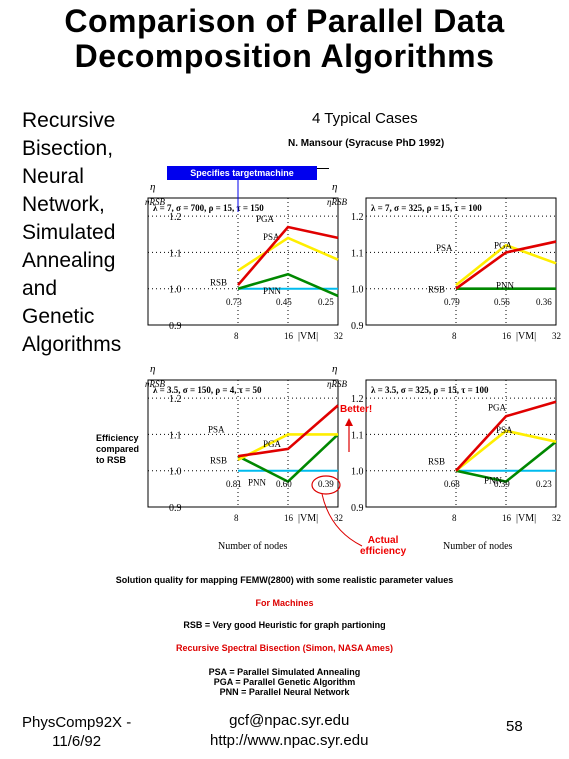 The image size is (569, 759). What do you see at coordinates (289, 720) in the screenshot?
I see `contact-email: gcf@npac.syr.edu` at bounding box center [289, 720].